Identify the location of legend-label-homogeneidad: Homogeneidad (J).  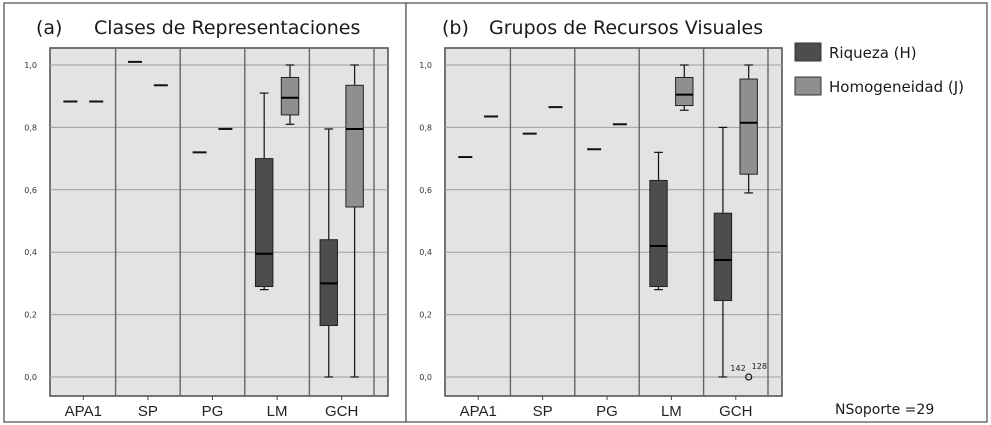
(896, 87).